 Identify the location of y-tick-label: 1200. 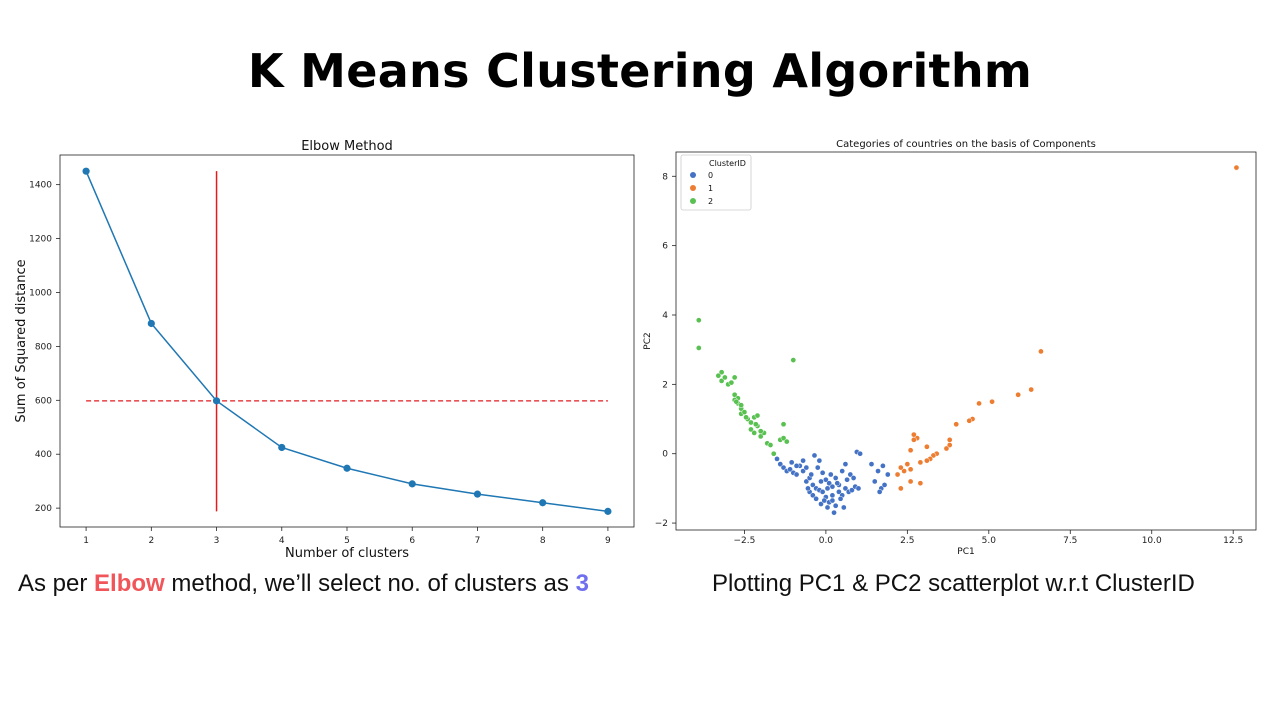
(40, 240).